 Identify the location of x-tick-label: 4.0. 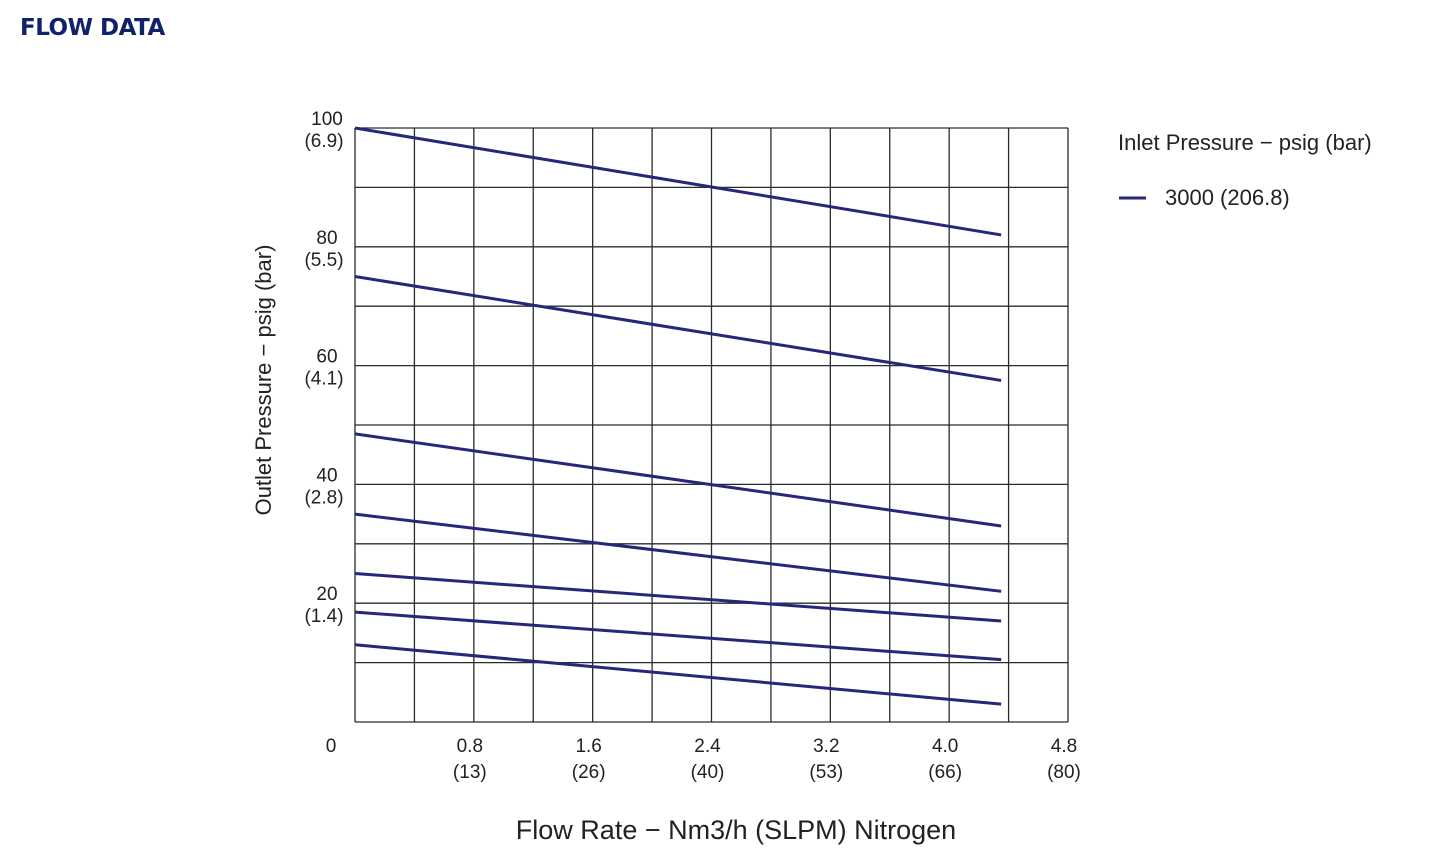
(945, 746).